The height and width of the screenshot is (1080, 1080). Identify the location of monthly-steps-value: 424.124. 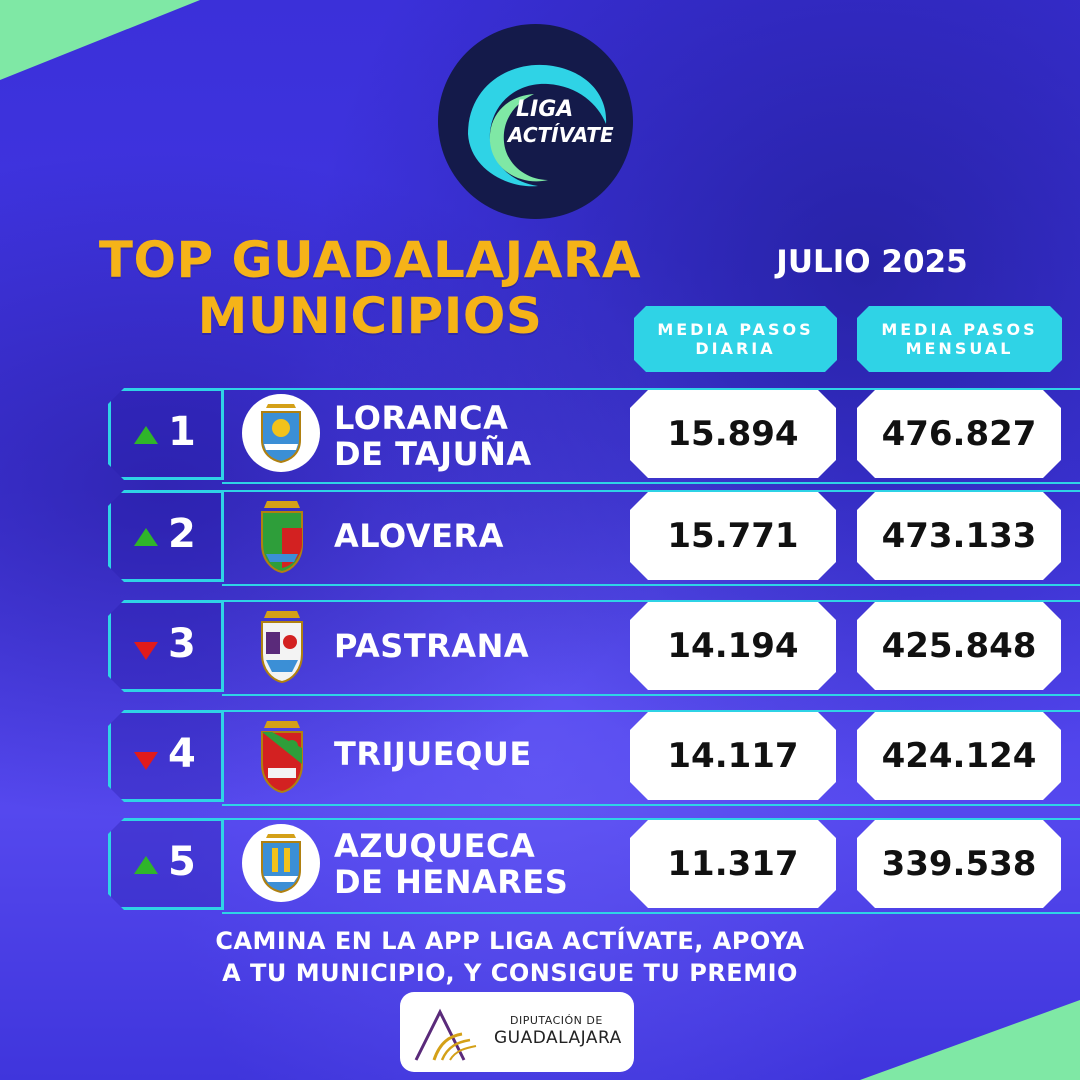
(959, 756).